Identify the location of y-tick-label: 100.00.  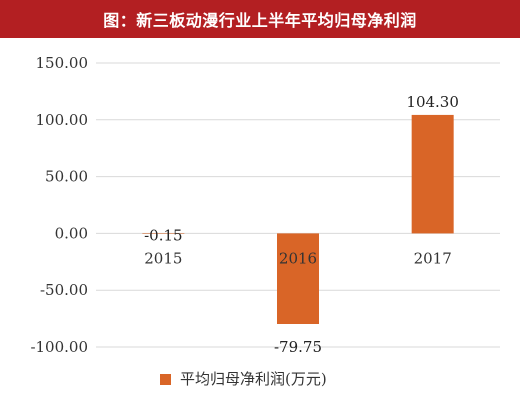
(62, 120).